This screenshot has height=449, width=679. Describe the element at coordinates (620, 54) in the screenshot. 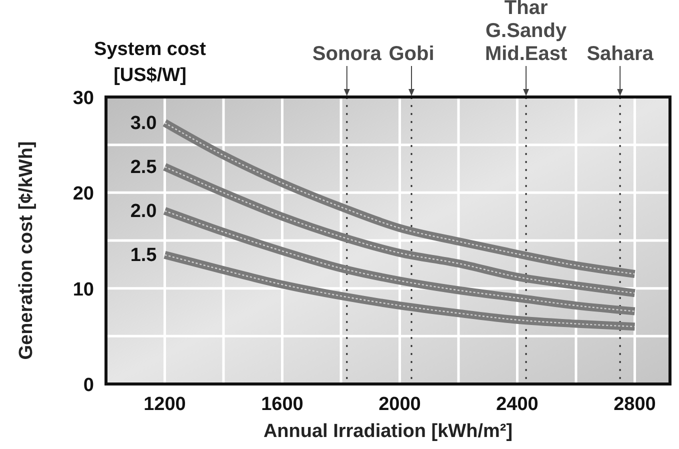

I see `ref-line-label: Sahara` at that location.